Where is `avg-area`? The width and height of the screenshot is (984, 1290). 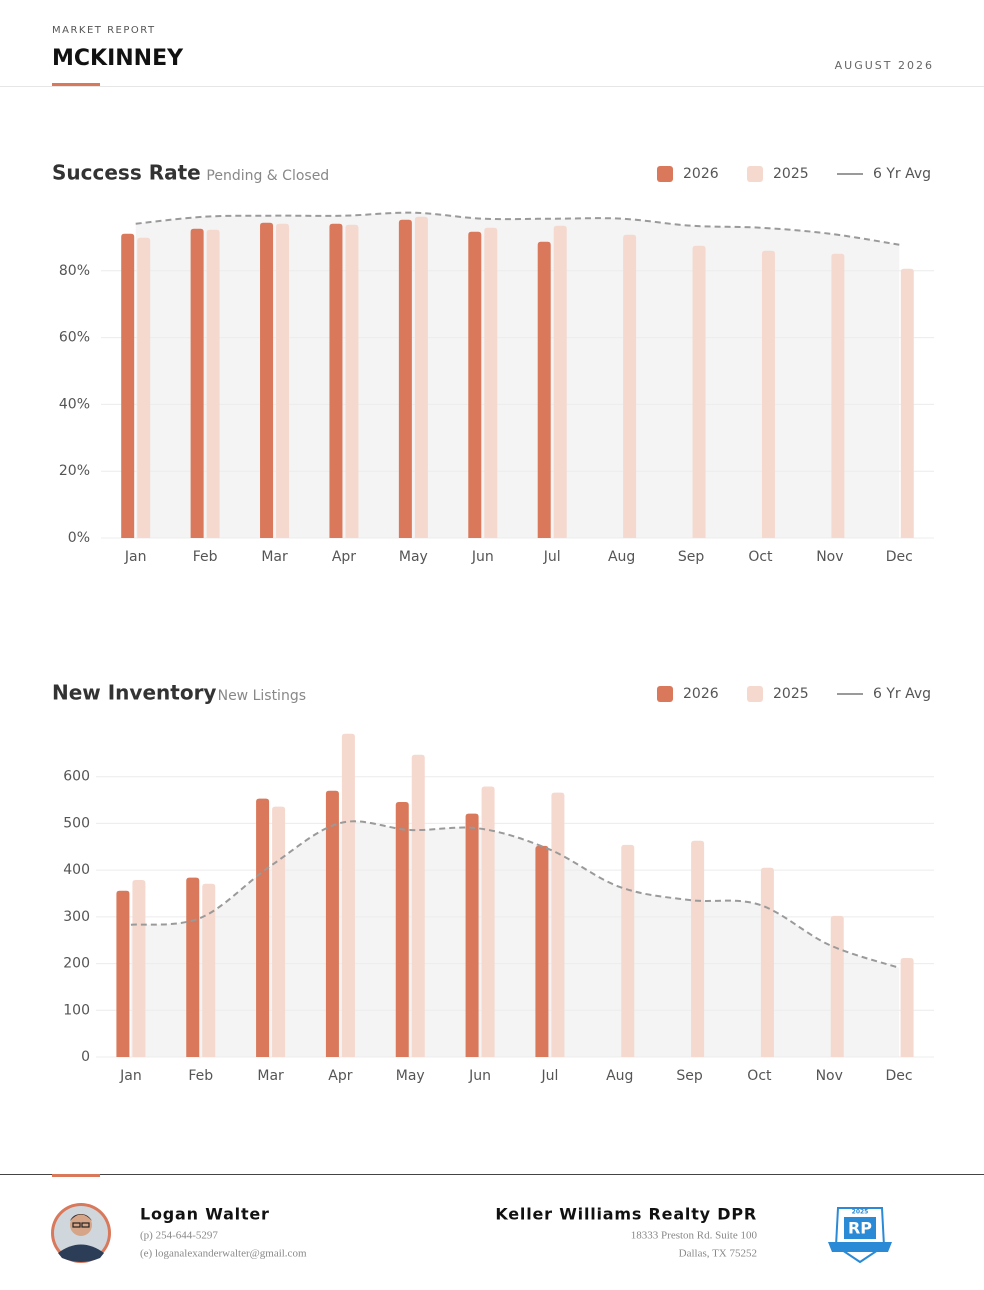
avg-area is located at coordinates (515, 939).